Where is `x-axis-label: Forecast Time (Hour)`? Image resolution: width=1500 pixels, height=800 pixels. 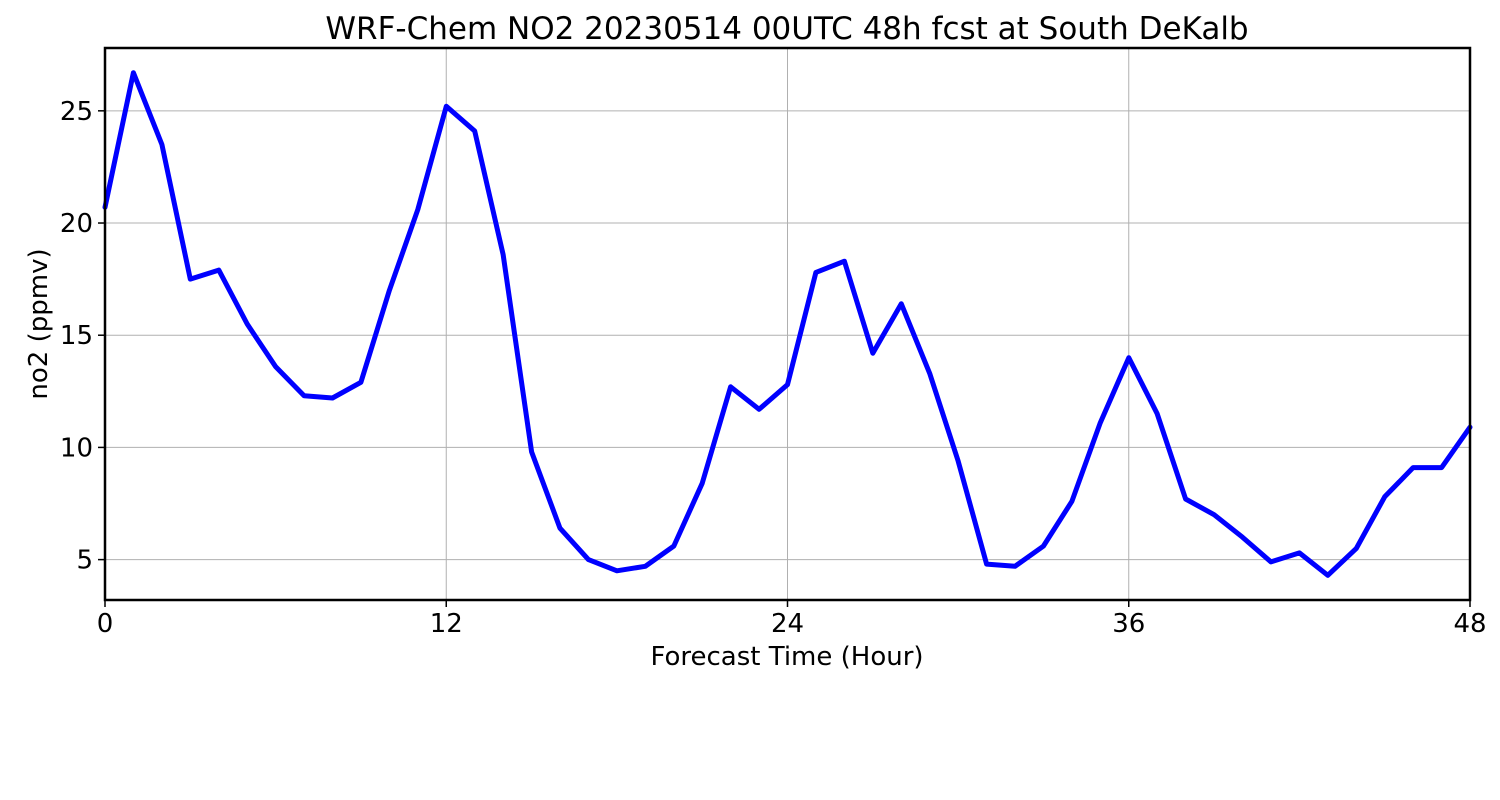 x-axis-label: Forecast Time (Hour) is located at coordinates (786, 657).